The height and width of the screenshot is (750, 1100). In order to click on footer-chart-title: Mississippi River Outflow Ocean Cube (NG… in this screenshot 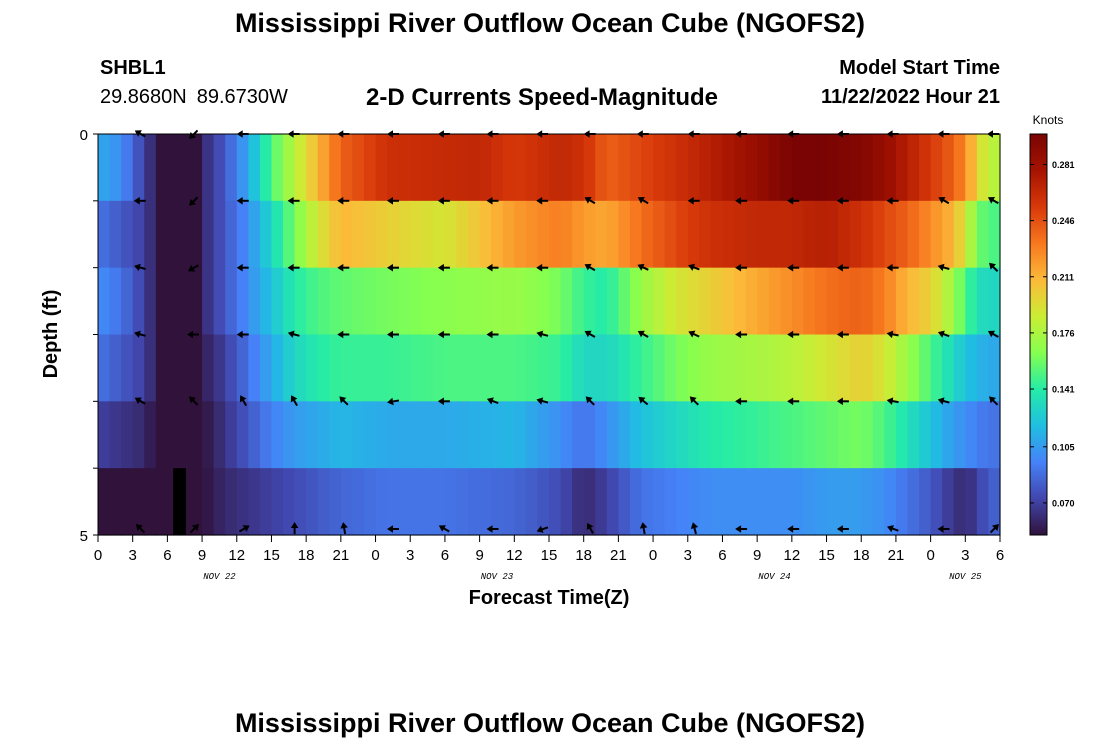, I will do `click(550, 723)`.